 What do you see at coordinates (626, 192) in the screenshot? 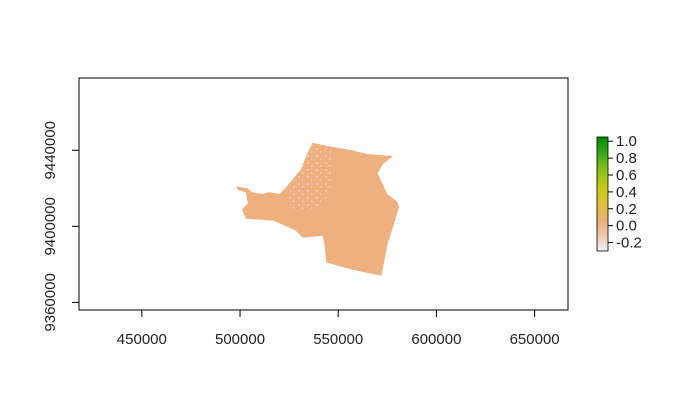
I see `legend-tick-label: 0.4` at bounding box center [626, 192].